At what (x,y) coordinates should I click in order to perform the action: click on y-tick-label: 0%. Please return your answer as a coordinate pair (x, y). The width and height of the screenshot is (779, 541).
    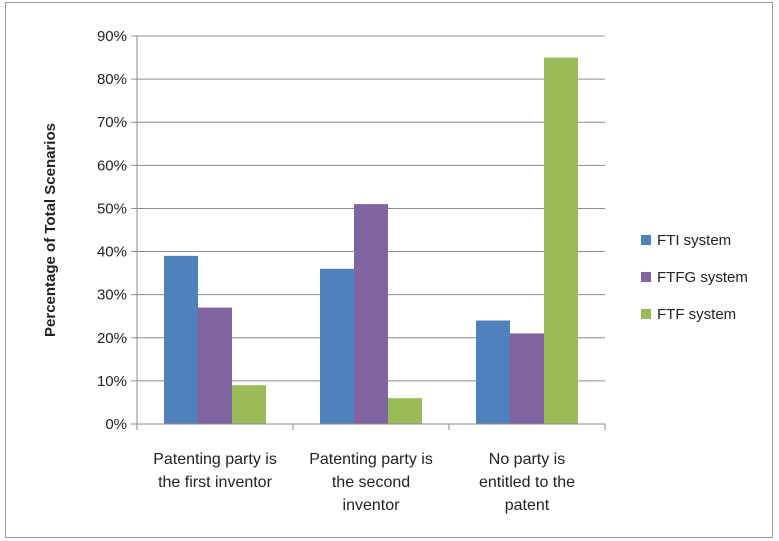
    Looking at the image, I should click on (116, 424).